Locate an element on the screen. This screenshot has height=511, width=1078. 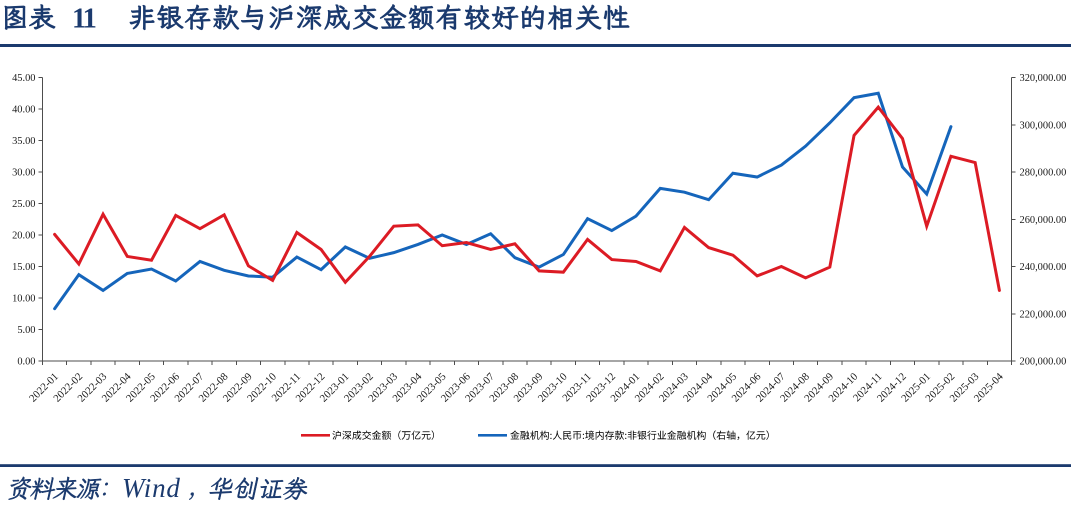
svg-text: 0.00 is located at coordinates (26, 362).